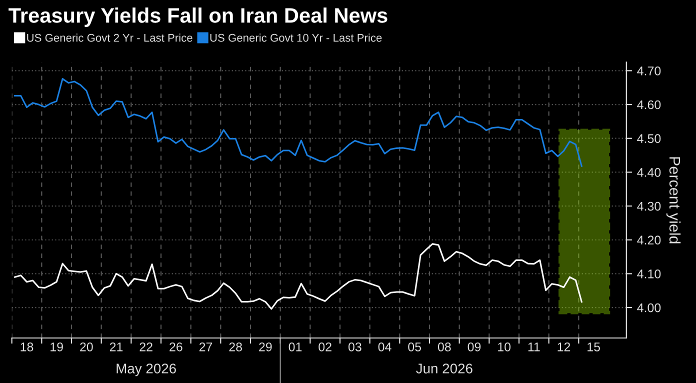  I want to click on x-tick-label: 12, so click(564, 347).